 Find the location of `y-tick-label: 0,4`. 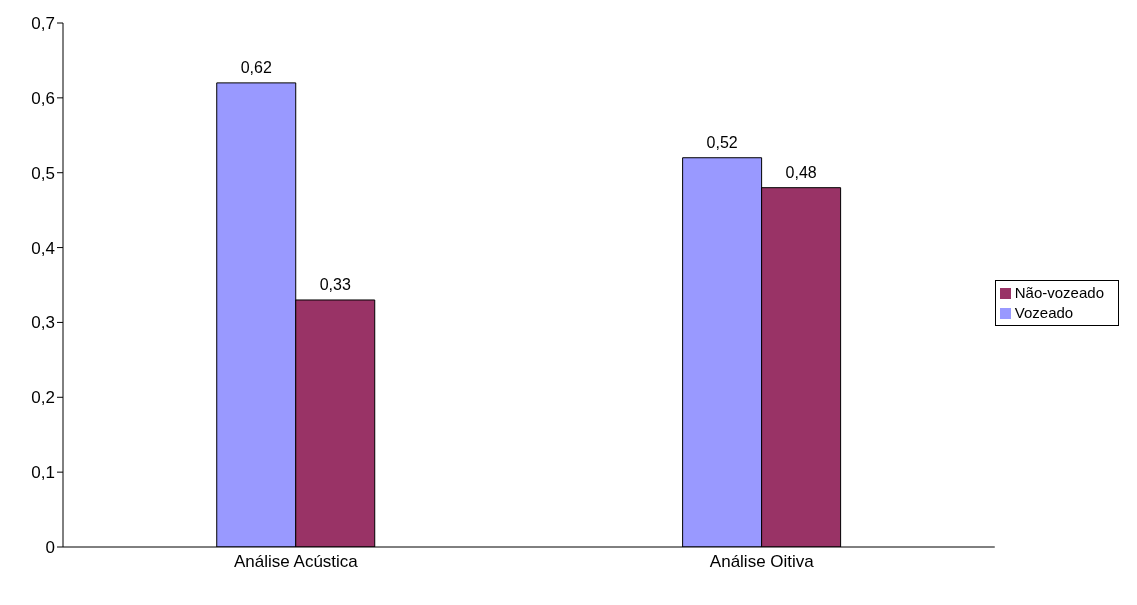

y-tick-label: 0,4 is located at coordinates (43, 248).